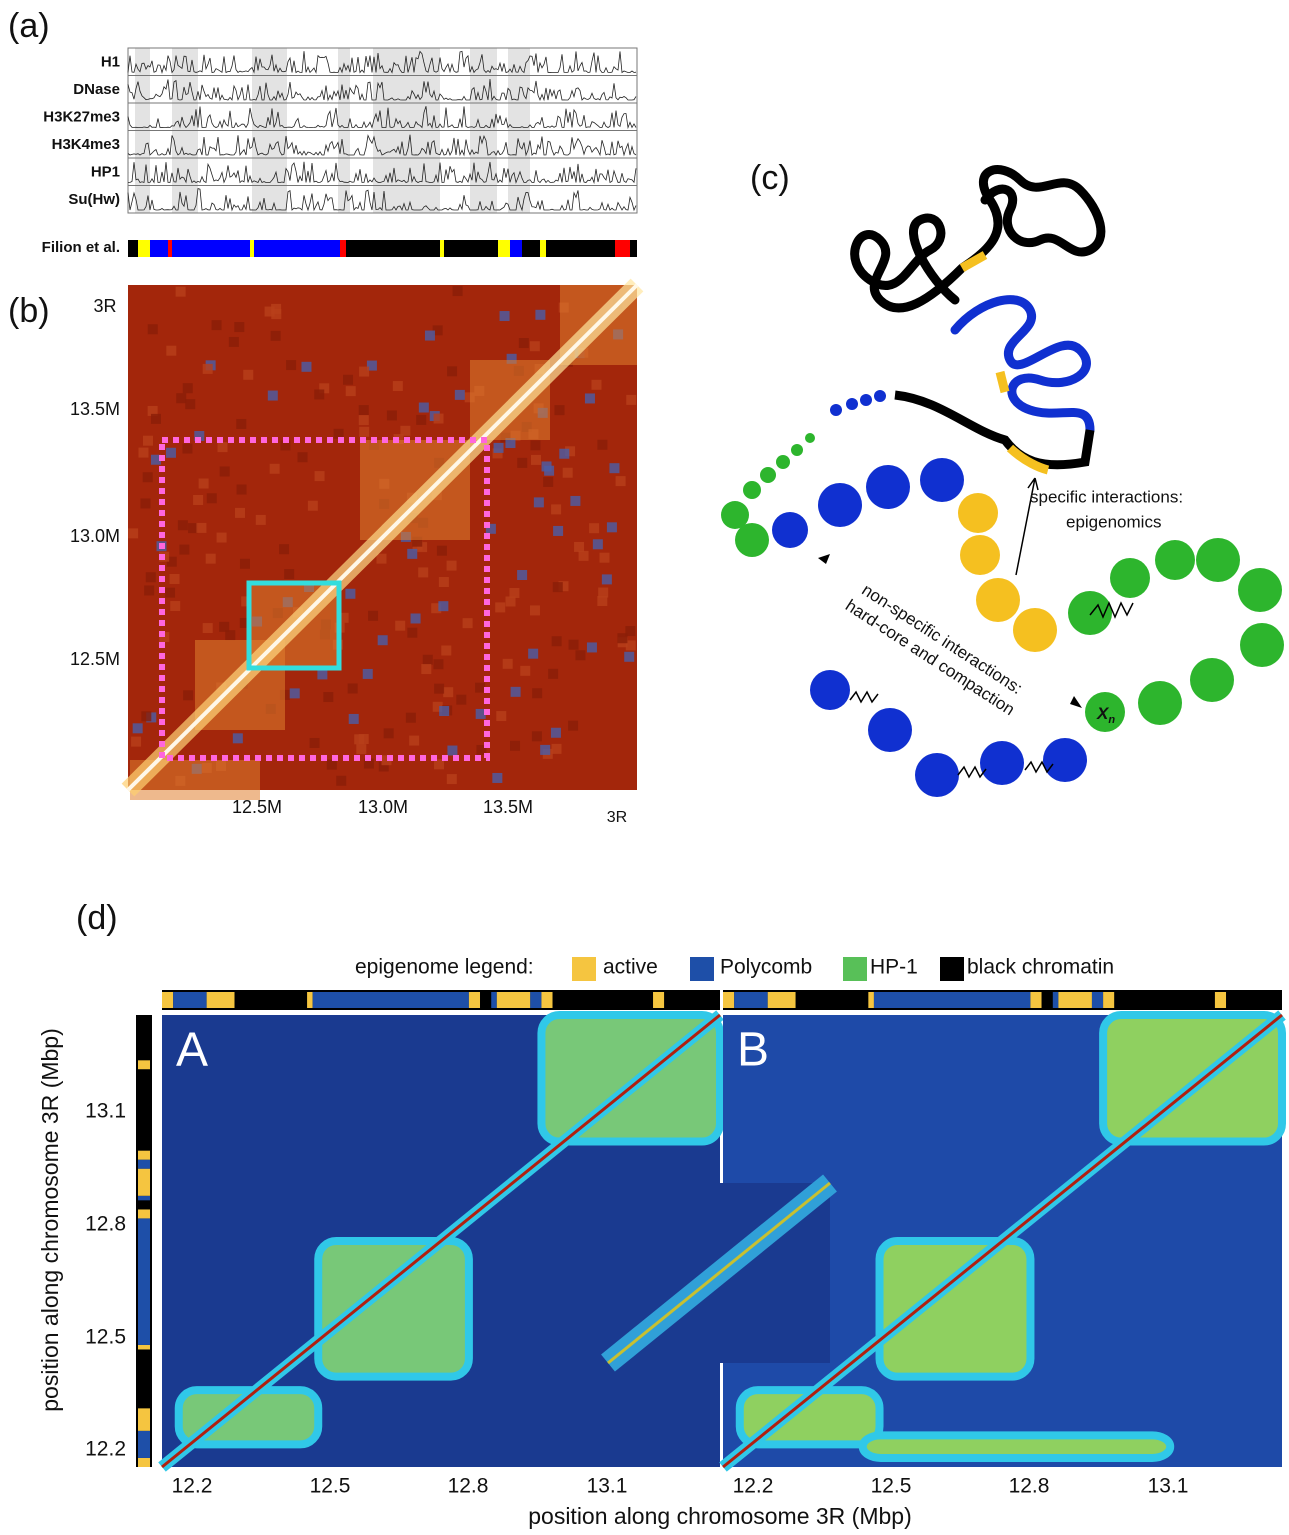 This screenshot has width=1289, height=1535. What do you see at coordinates (1002, 382) in the screenshot?
I see `active-link` at bounding box center [1002, 382].